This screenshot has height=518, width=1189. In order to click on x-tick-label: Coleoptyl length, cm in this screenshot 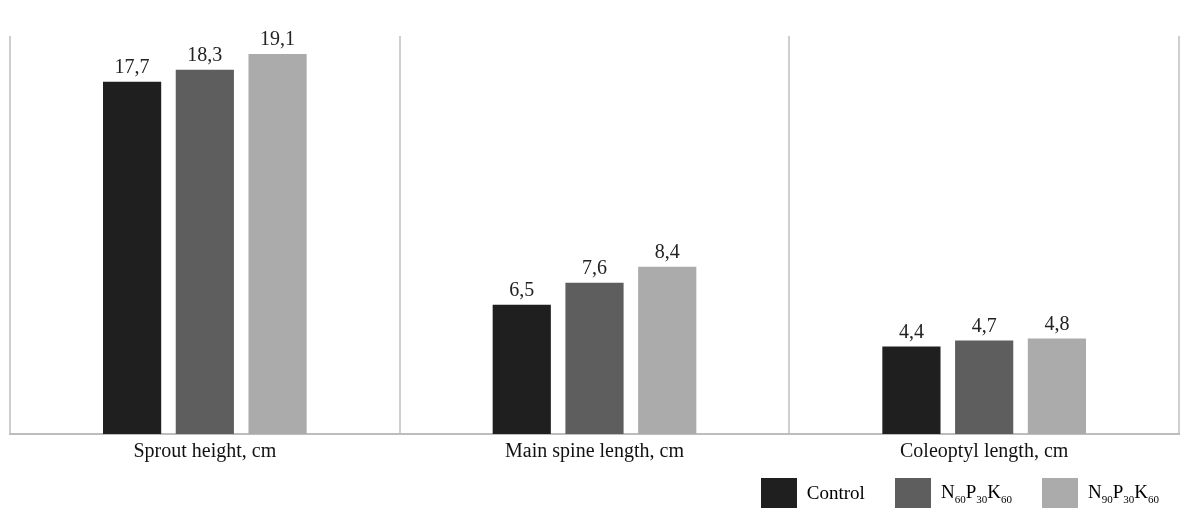, I will do `click(984, 451)`.